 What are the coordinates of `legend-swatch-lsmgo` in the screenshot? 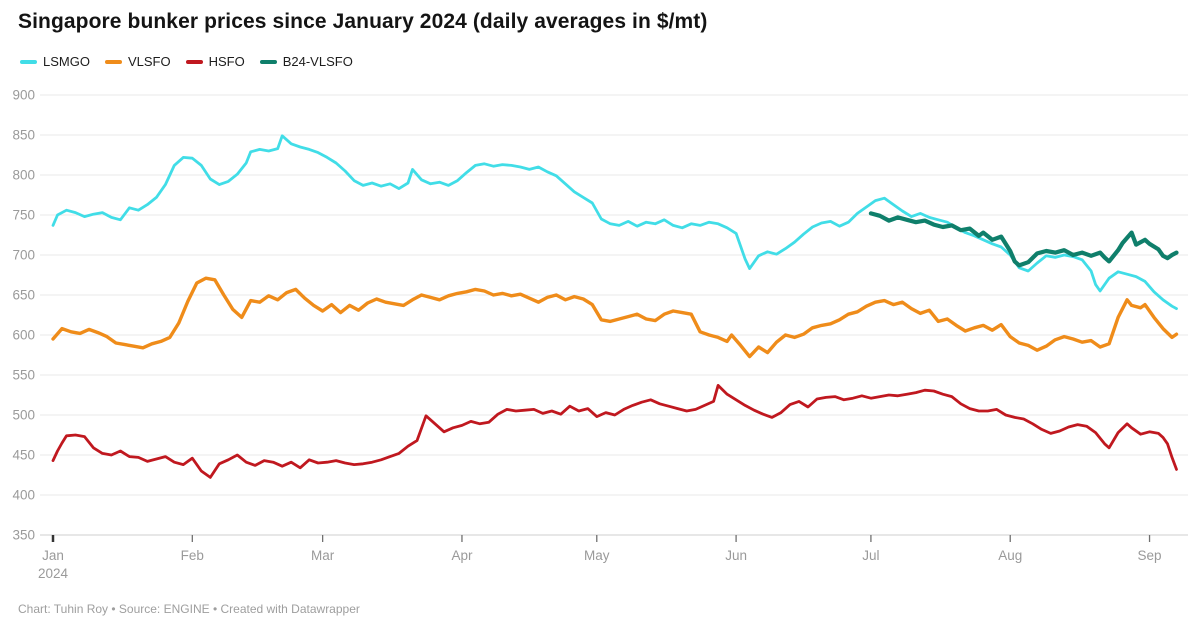 It's located at (28, 61).